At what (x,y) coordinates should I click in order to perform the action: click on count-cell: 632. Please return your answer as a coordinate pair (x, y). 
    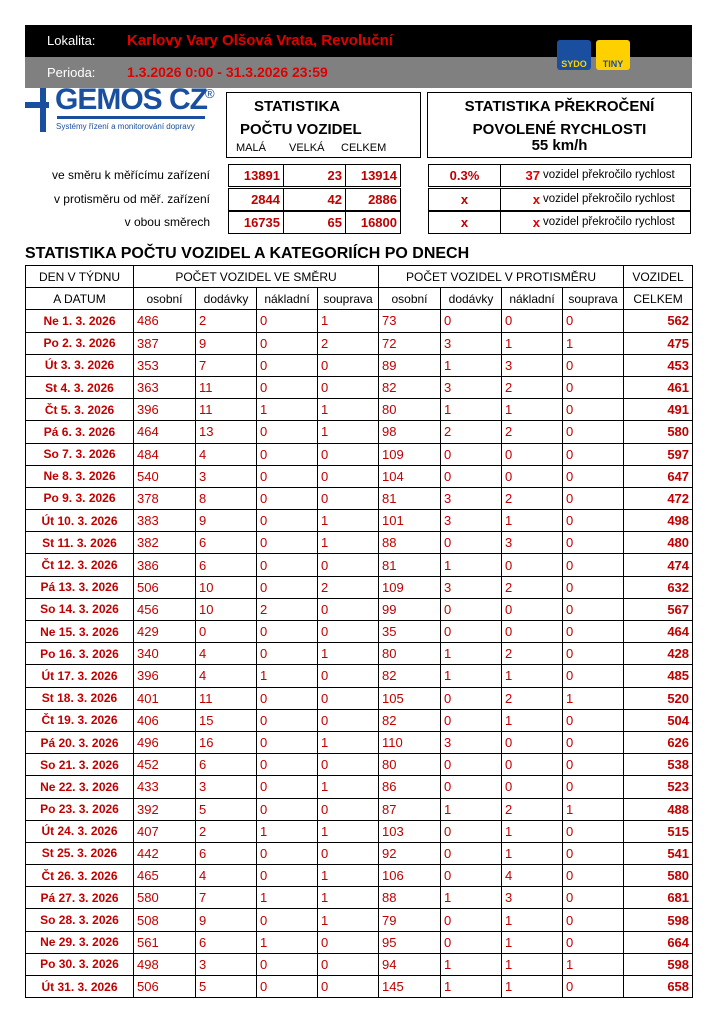
    Looking at the image, I should click on (658, 587).